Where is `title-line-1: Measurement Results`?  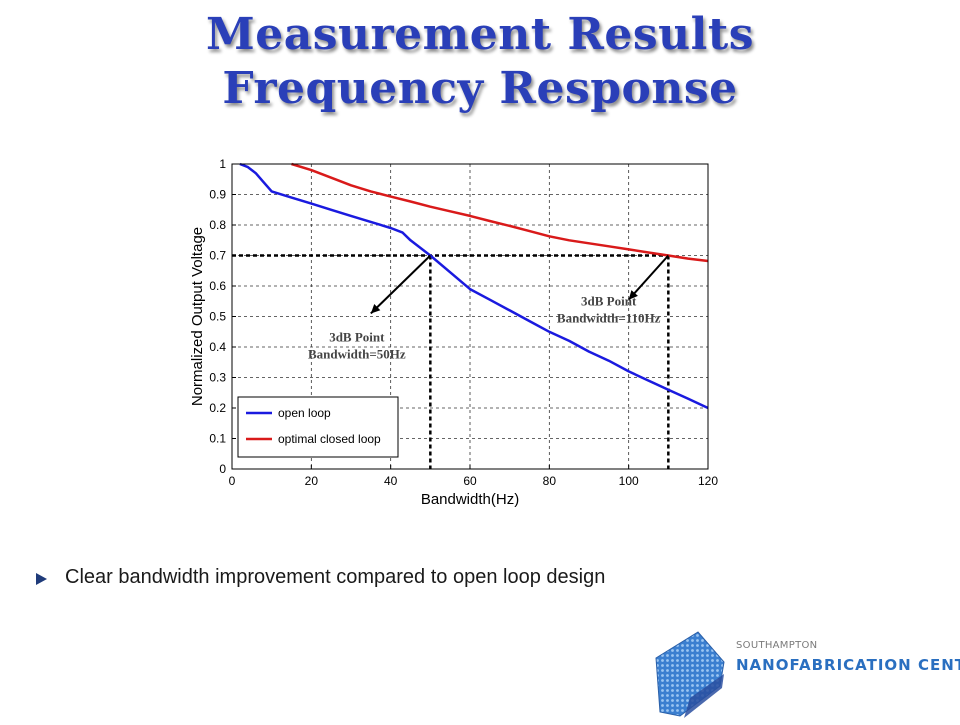 title-line-1: Measurement Results is located at coordinates (480, 34).